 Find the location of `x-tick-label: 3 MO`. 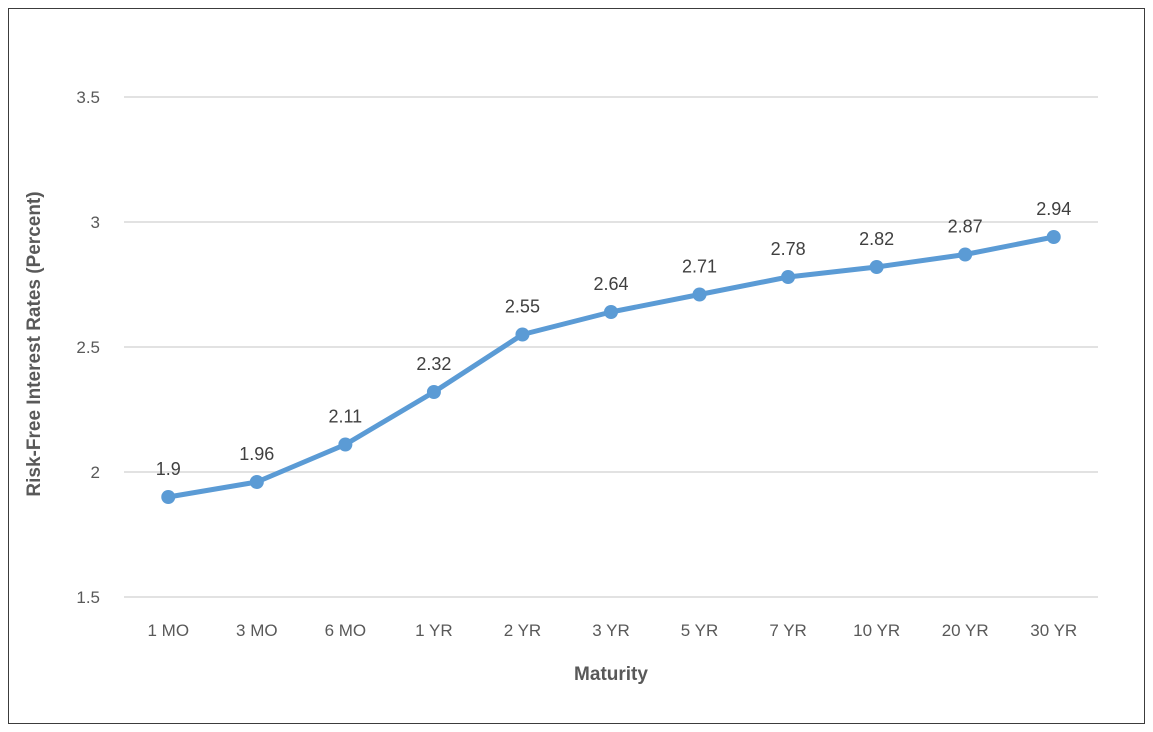

x-tick-label: 3 MO is located at coordinates (257, 630).